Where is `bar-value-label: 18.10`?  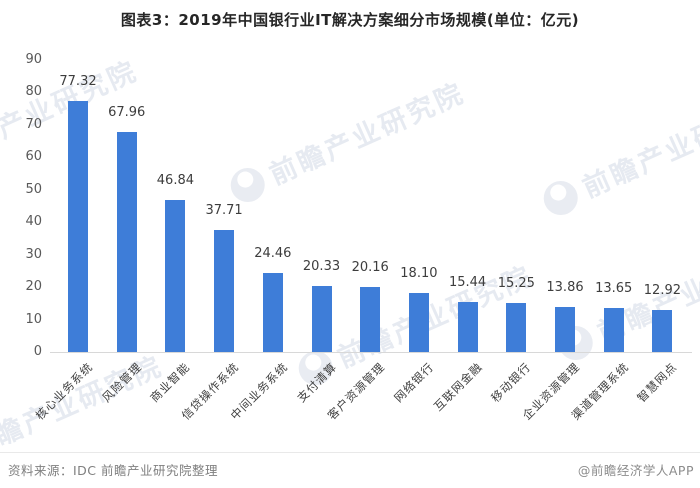
bar-value-label: 18.10 is located at coordinates (419, 274).